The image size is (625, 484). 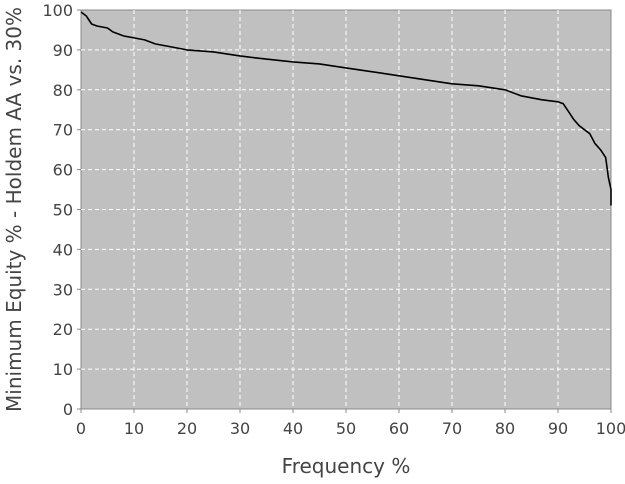 What do you see at coordinates (187, 428) in the screenshot?
I see `x-tick-label: 20` at bounding box center [187, 428].